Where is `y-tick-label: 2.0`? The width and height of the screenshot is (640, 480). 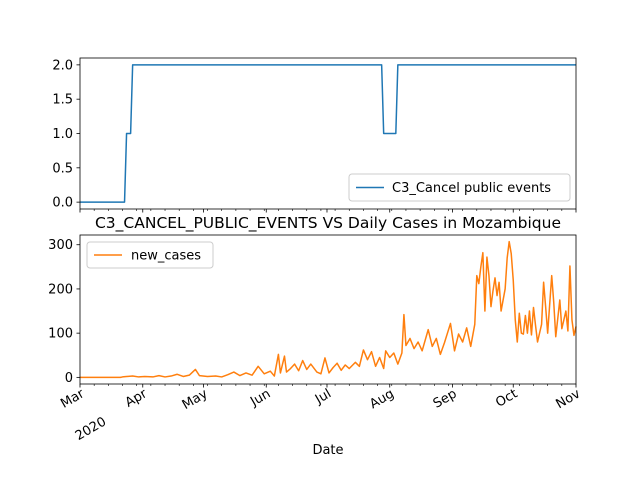
y-tick-label: 2.0 is located at coordinates (62, 65).